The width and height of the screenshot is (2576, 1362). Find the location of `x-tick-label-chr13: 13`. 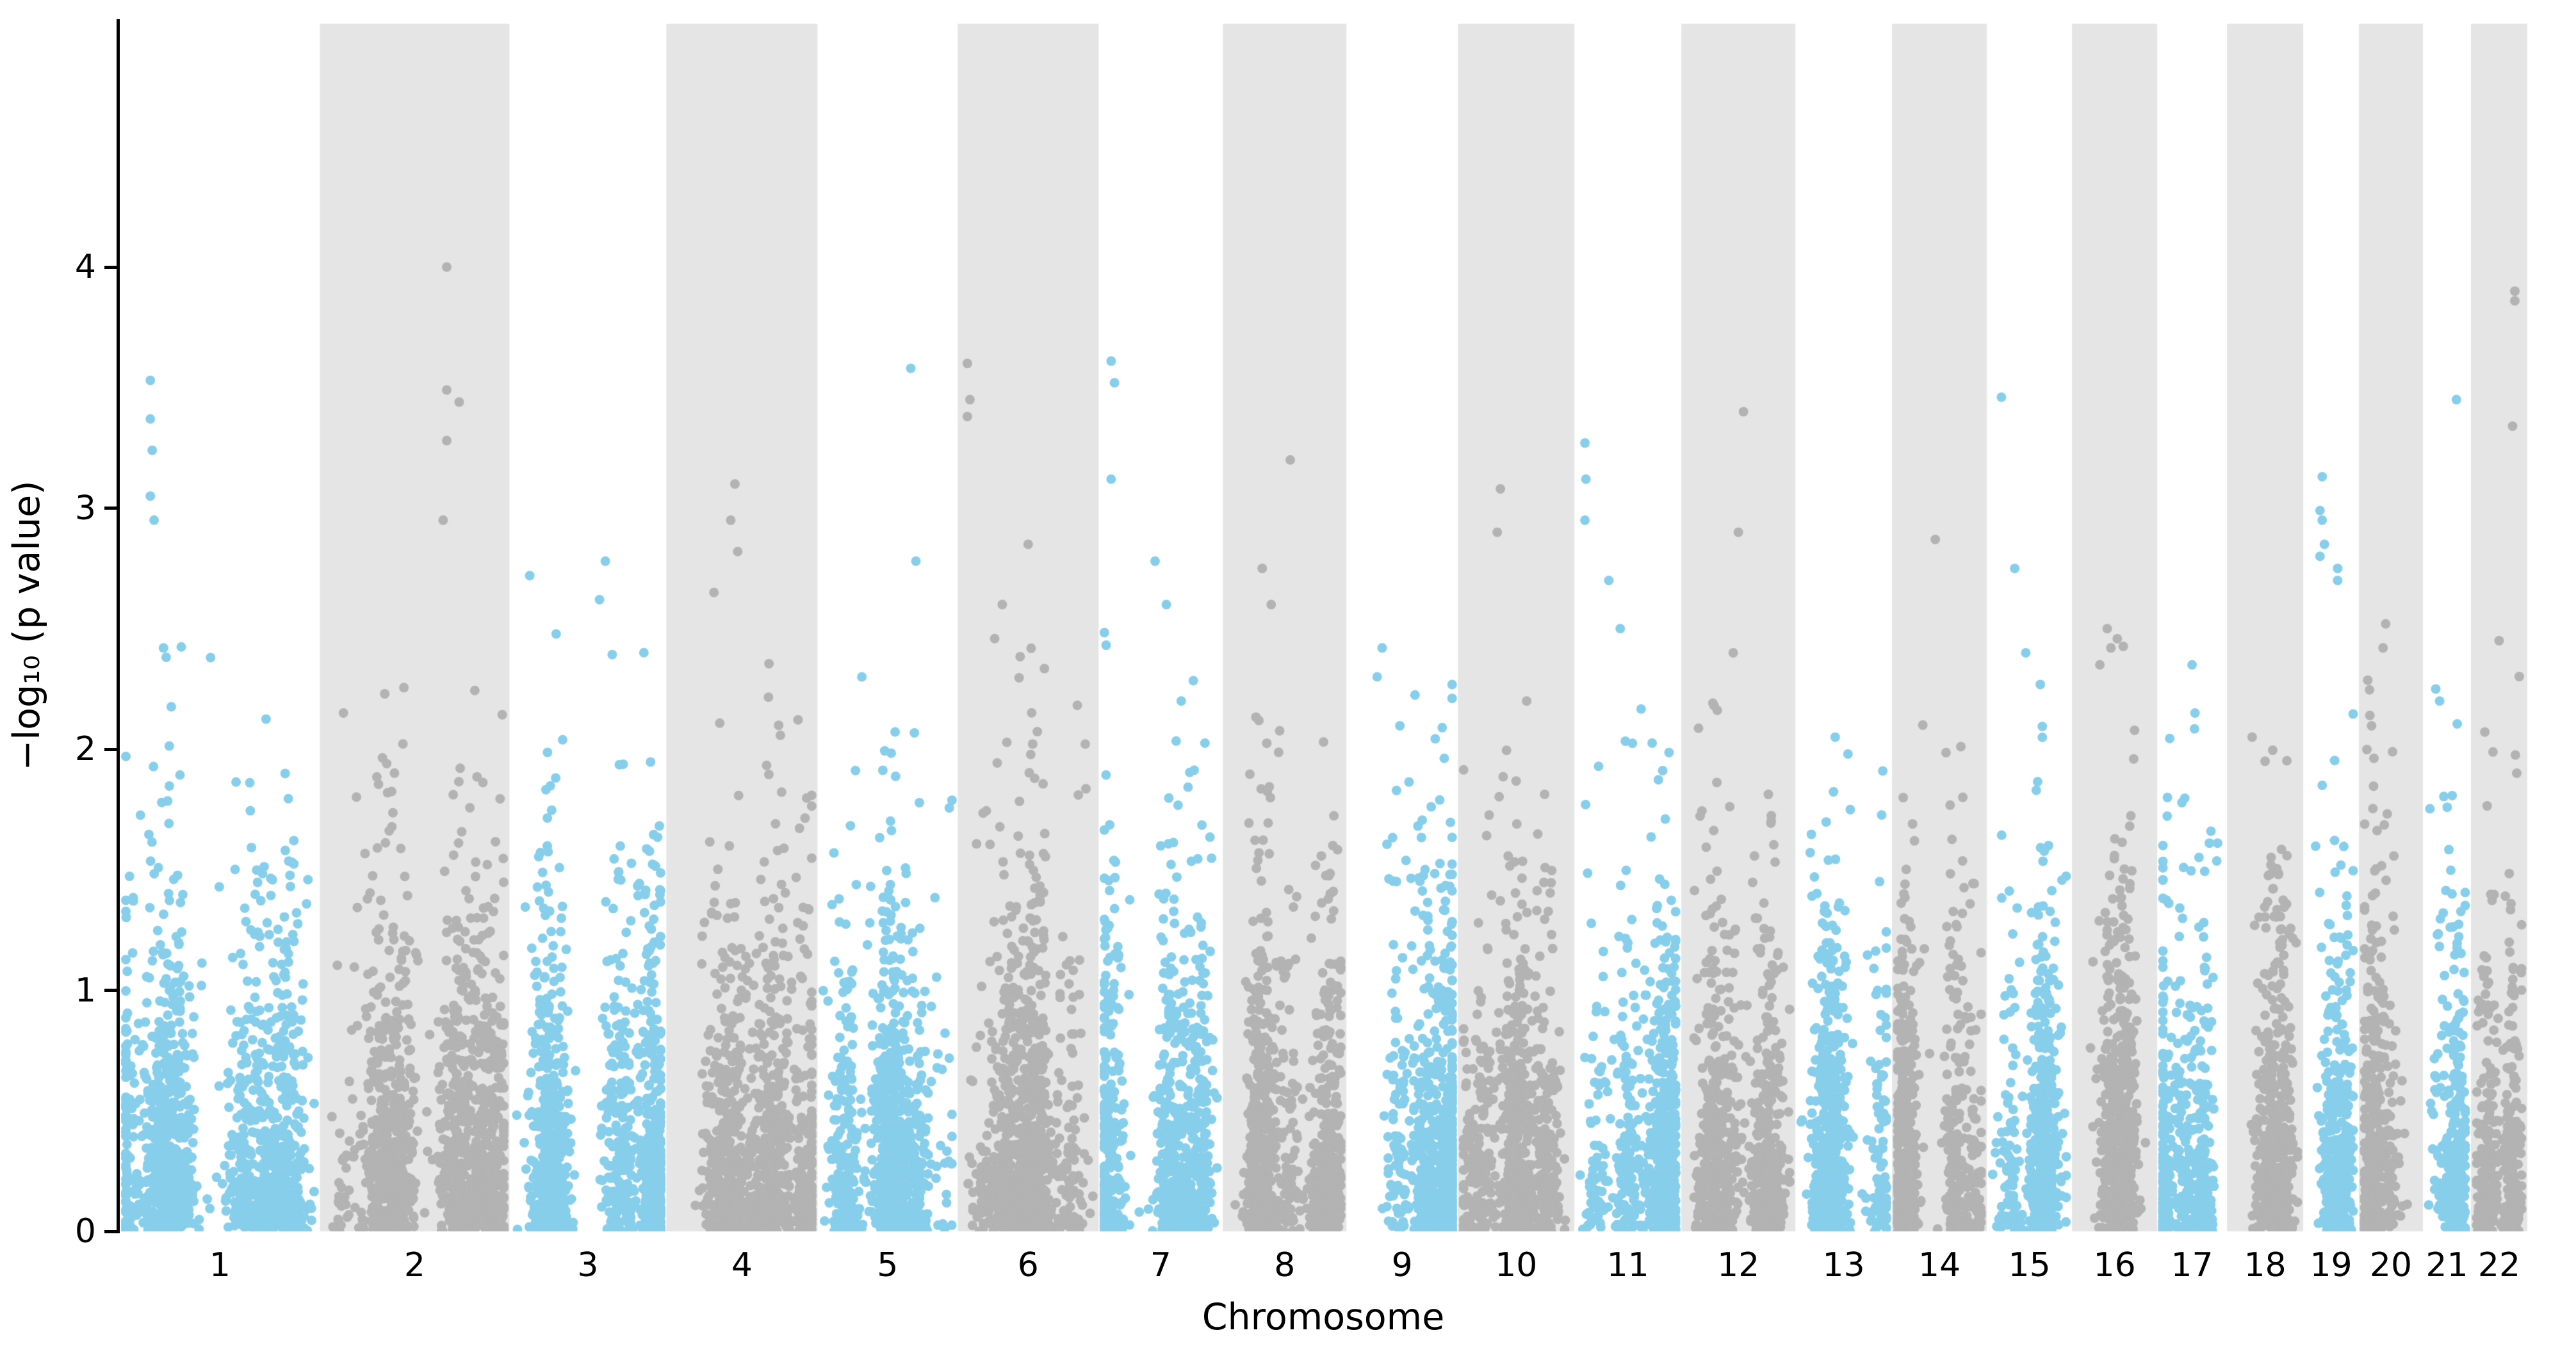

x-tick-label-chr13: 13 is located at coordinates (1843, 1265).